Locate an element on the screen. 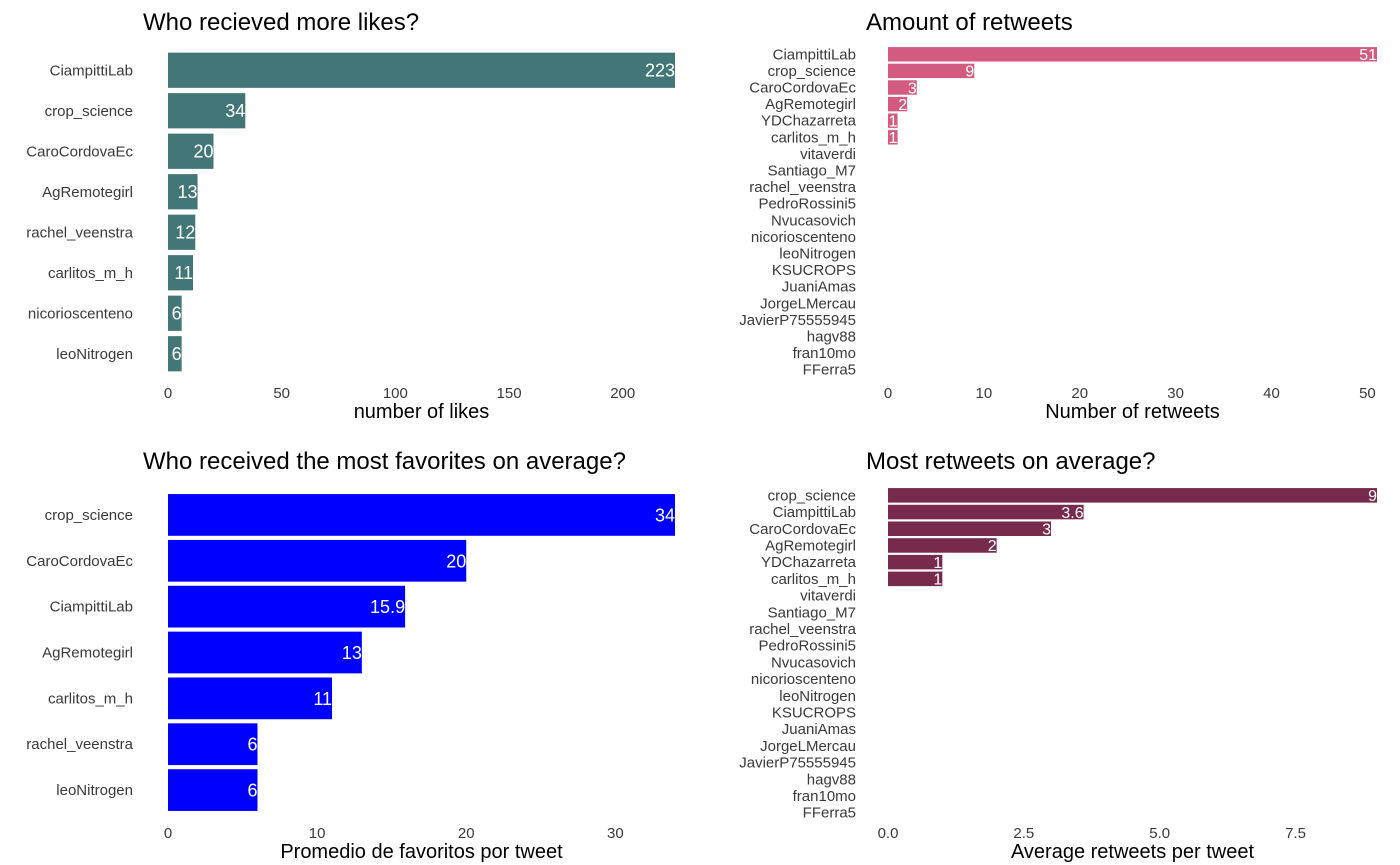  bar-value-label: 11 is located at coordinates (183, 273).